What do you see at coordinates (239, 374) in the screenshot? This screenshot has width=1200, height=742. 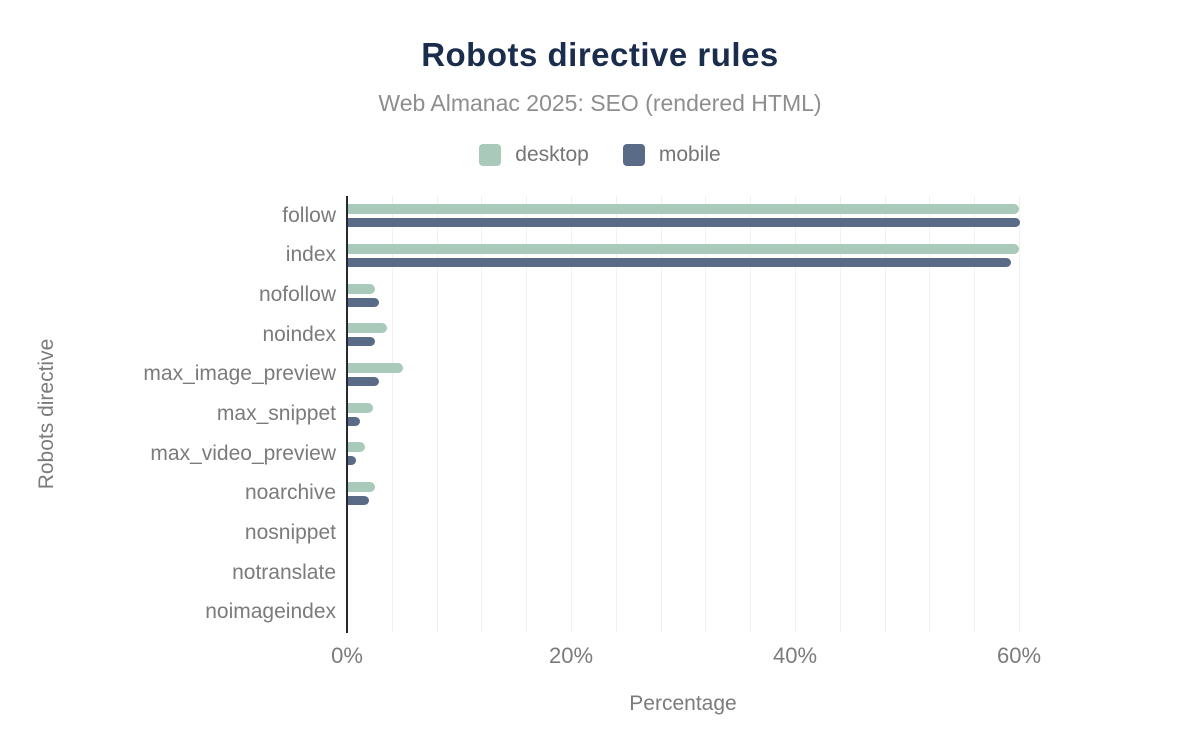 I see `category-label-max_image_preview: max_image_preview` at bounding box center [239, 374].